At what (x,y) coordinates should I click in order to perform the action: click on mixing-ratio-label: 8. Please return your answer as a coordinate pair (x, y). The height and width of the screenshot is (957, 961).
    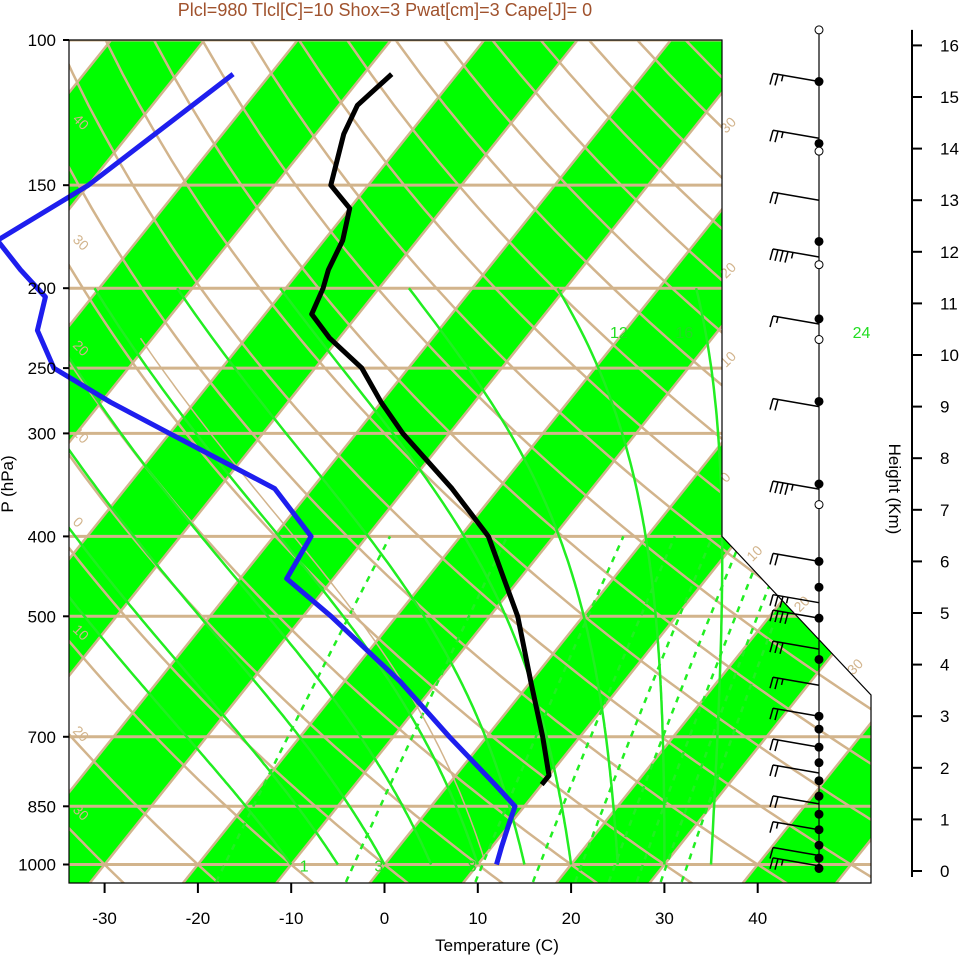
    Looking at the image, I should click on (472, 867).